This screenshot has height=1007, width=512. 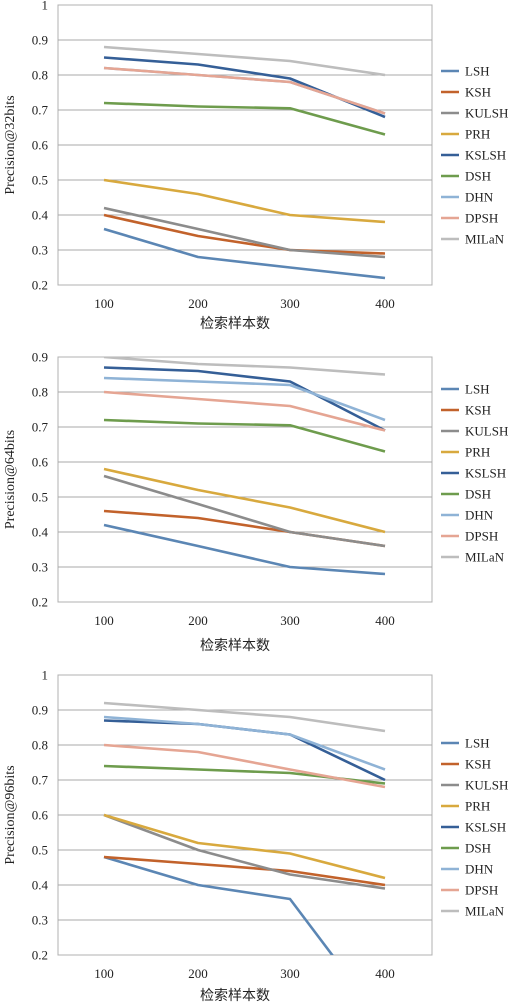 What do you see at coordinates (10, 814) in the screenshot?
I see `y-axis-label: Precision@96bits` at bounding box center [10, 814].